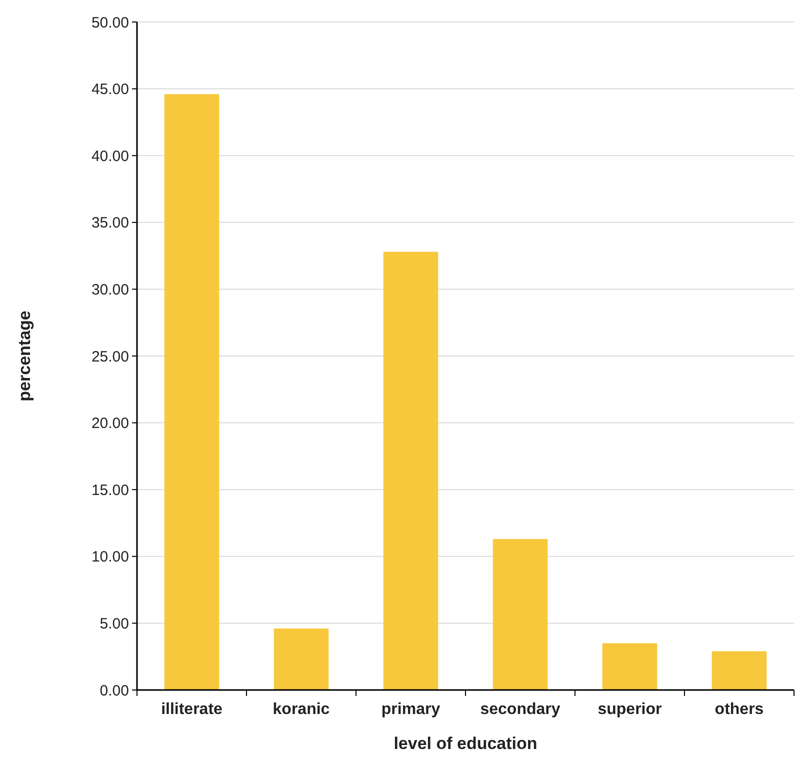 The height and width of the screenshot is (769, 799). I want to click on y-tick-label: 25.00, so click(110, 357).